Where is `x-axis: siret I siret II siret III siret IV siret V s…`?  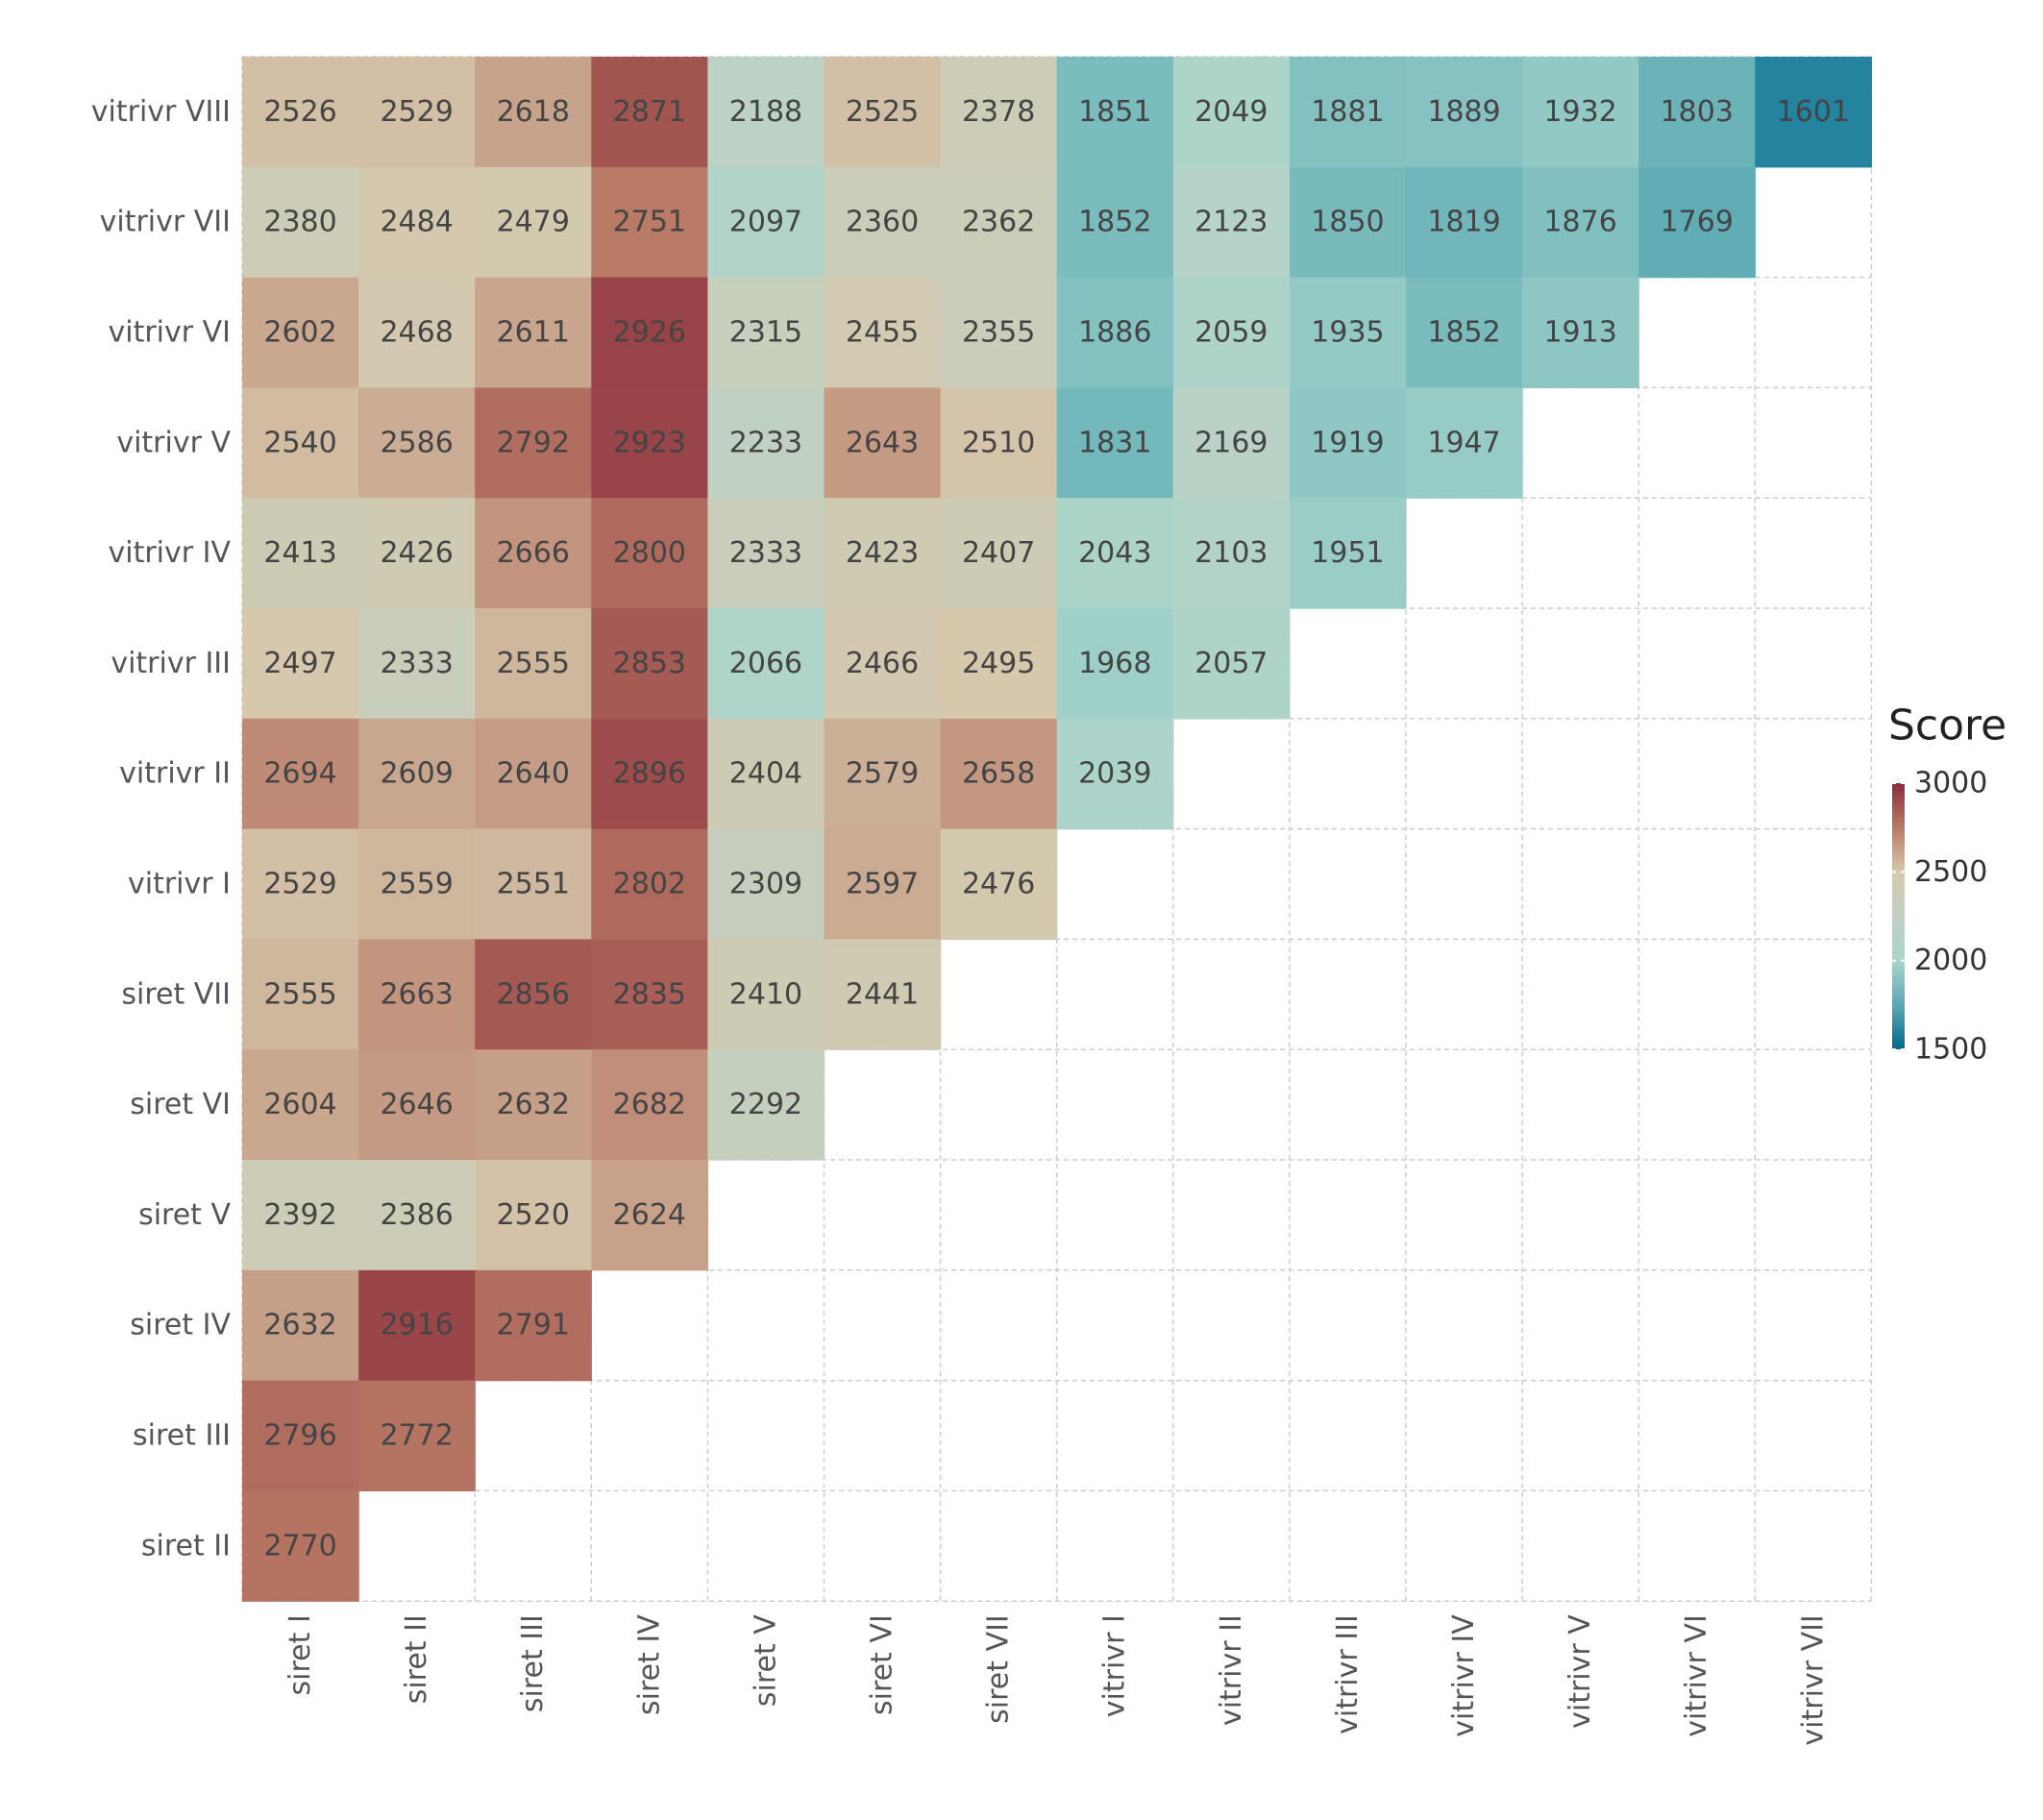 x-axis: siret I siret II siret III siret IV siret V s… is located at coordinates (1056, 1680).